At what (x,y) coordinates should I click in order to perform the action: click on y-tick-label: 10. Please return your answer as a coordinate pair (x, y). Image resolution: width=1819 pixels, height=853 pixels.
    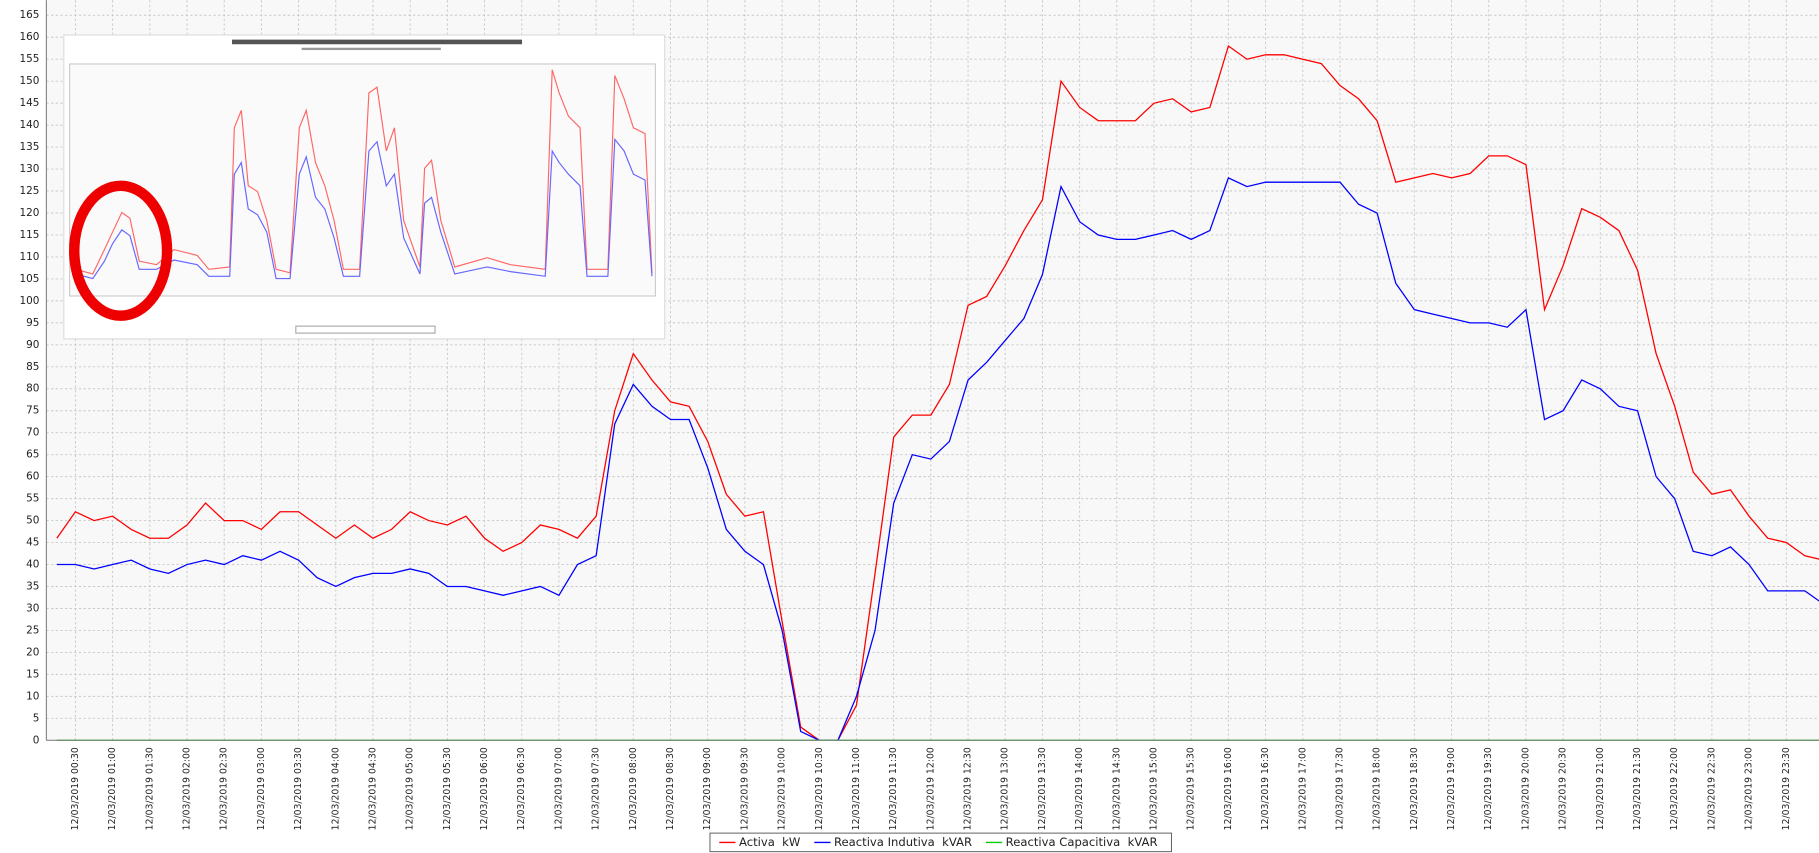
    Looking at the image, I should click on (32, 696).